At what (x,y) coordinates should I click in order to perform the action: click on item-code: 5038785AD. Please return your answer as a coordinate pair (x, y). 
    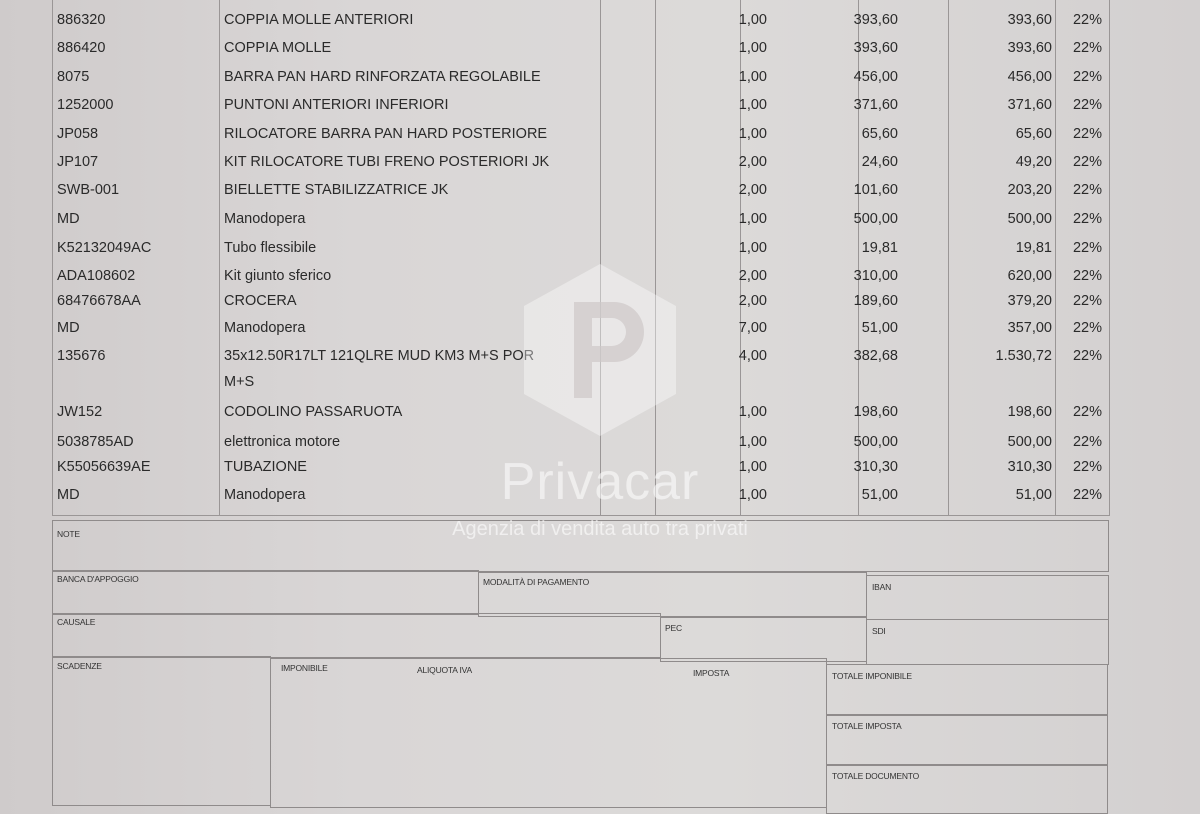
    Looking at the image, I should click on (95, 442).